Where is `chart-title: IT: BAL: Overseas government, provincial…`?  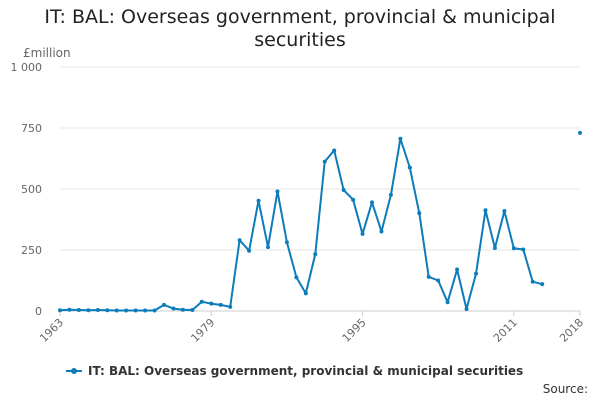 chart-title: IT: BAL: Overseas government, provincial… is located at coordinates (300, 29).